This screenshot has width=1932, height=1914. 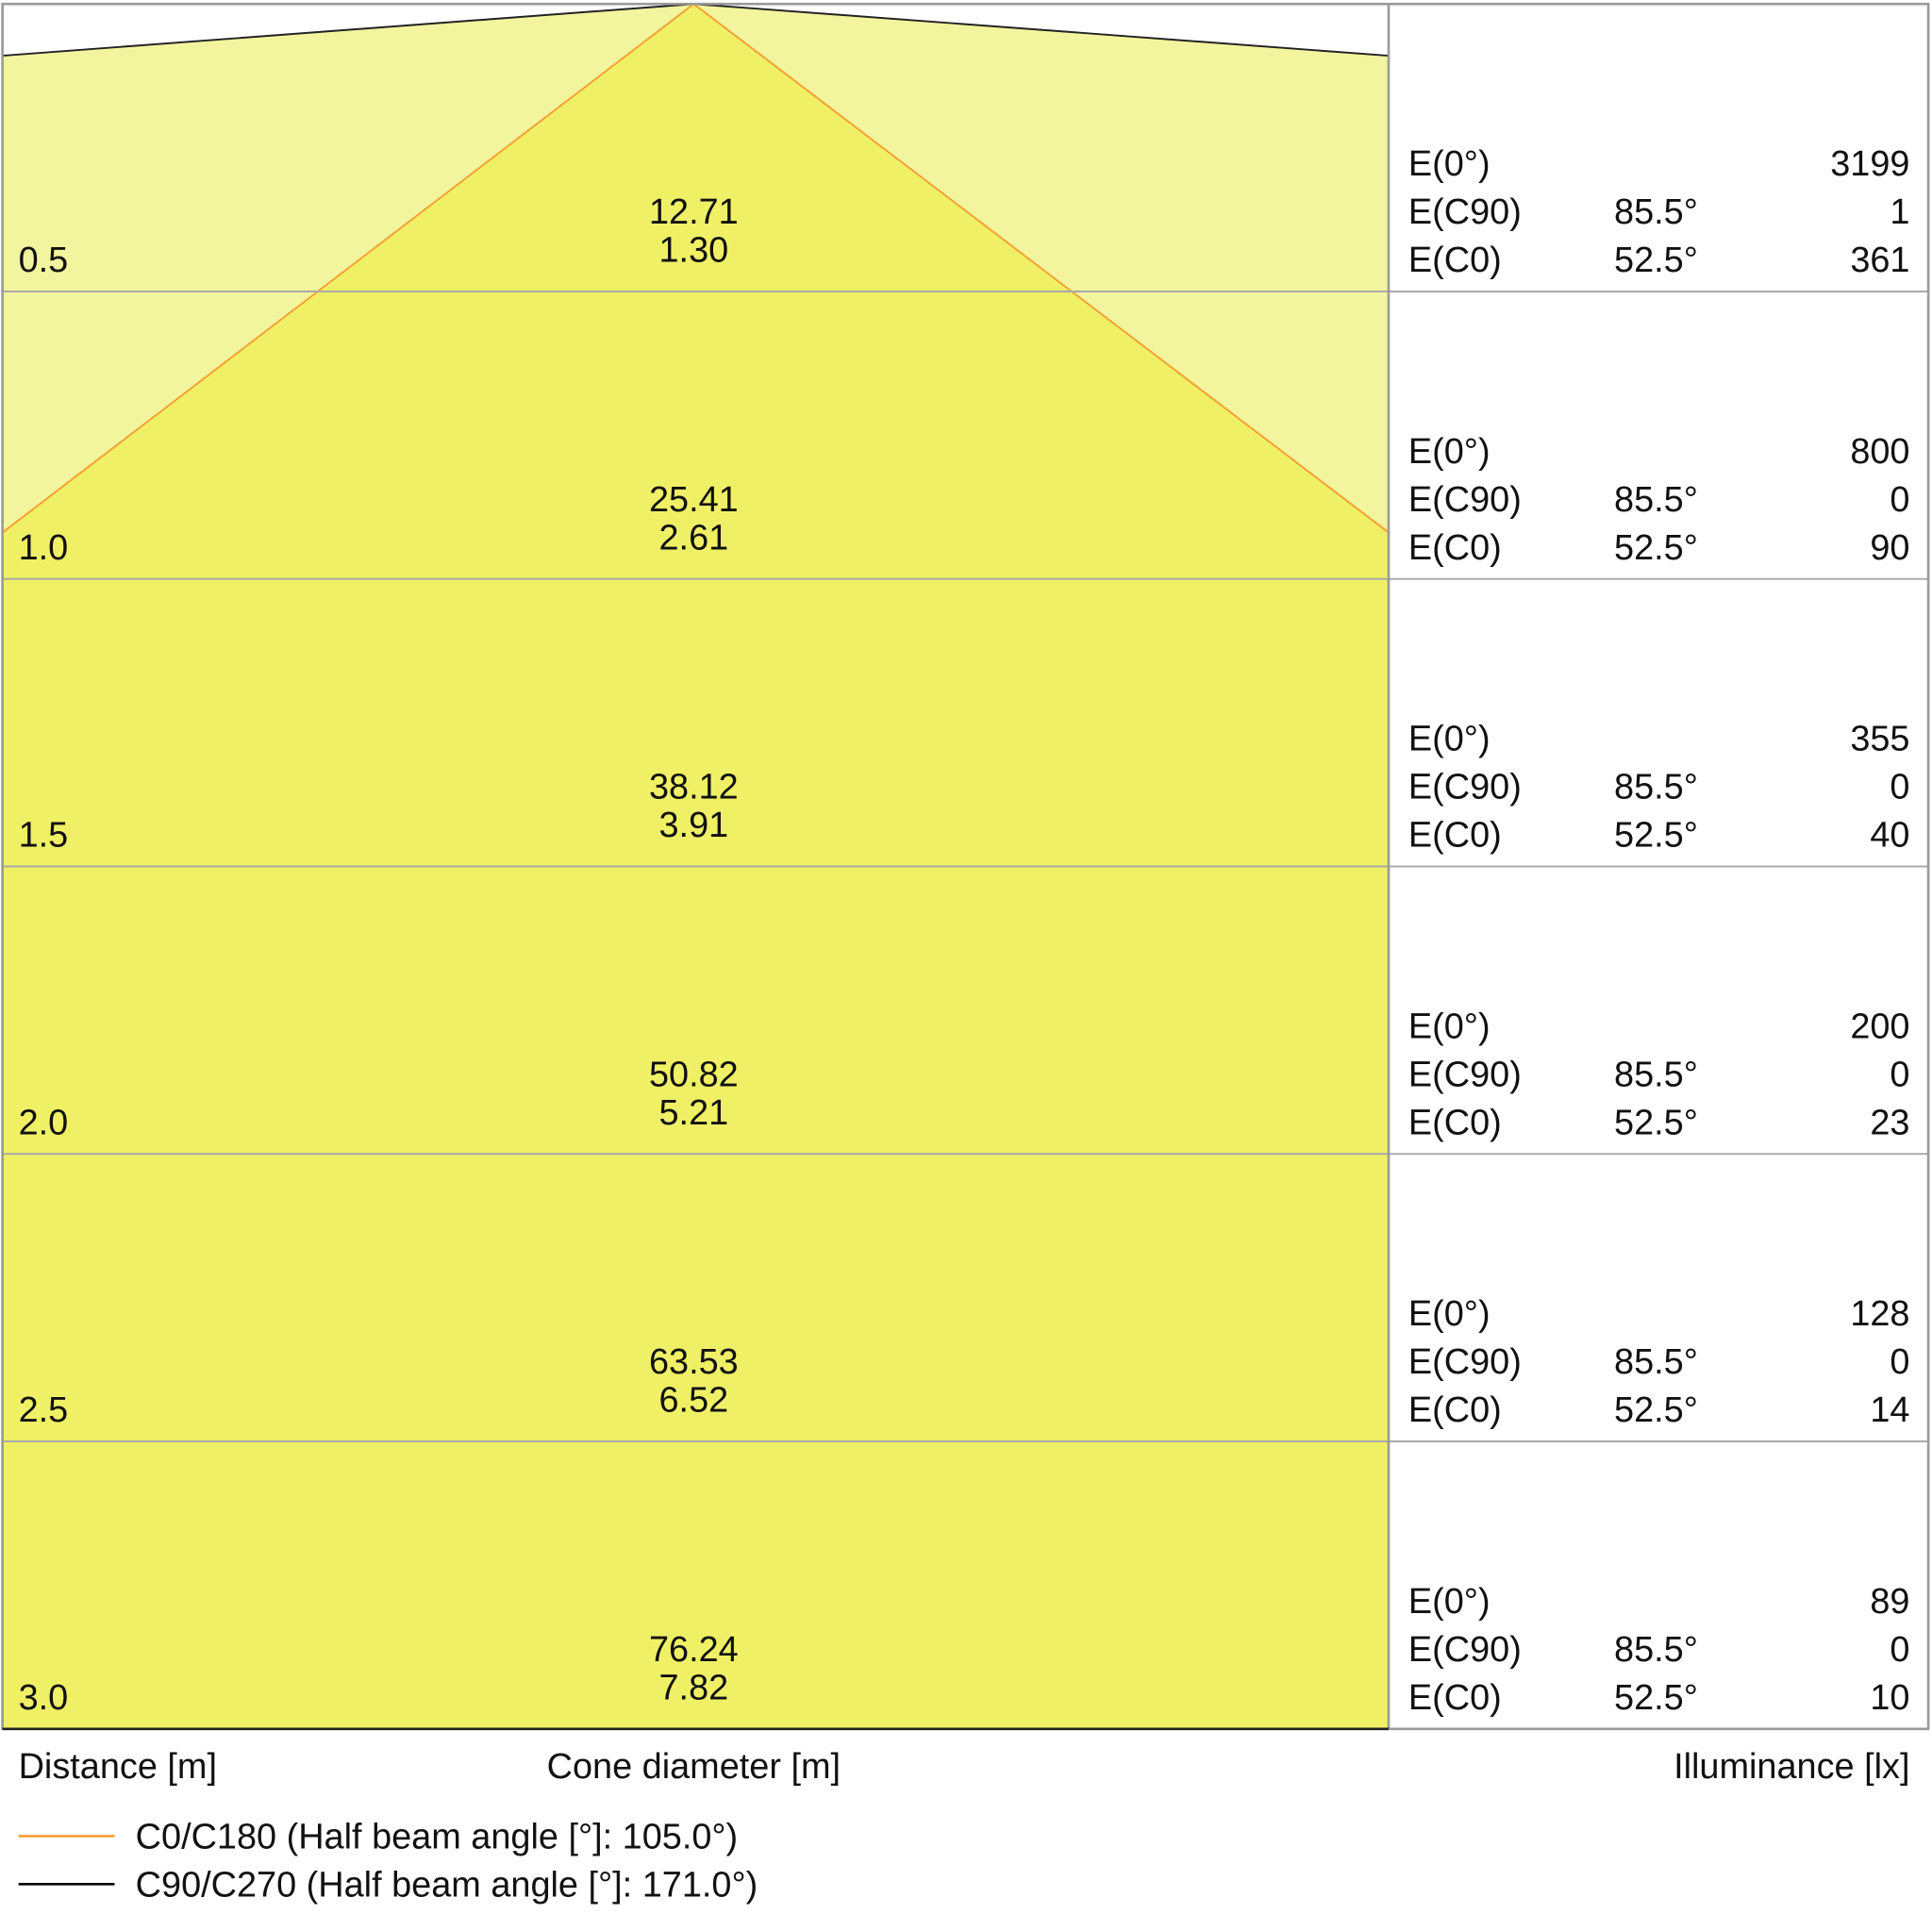 I want to click on cone-value: 1.30, so click(x=694, y=251).